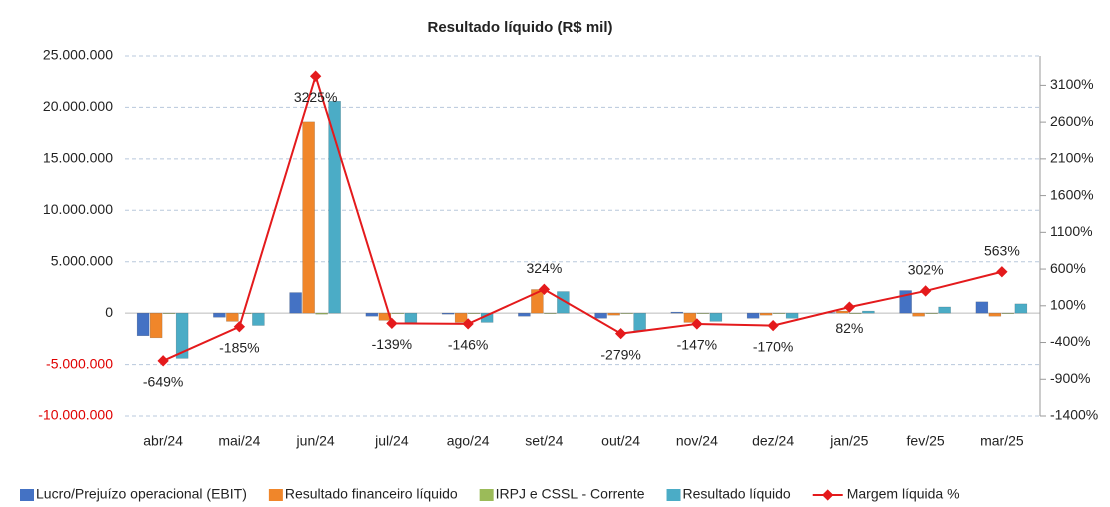  I want to click on y-tick-label: 15.000.000, so click(78, 158).